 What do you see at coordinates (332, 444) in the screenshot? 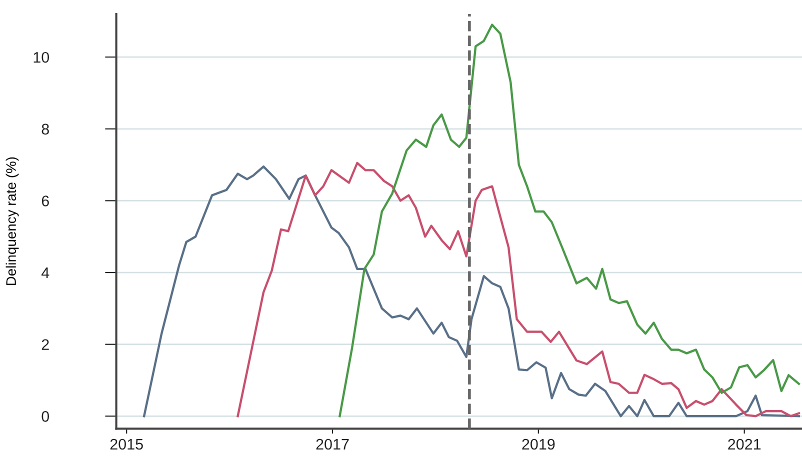
I see `x-tick-label: 2017` at bounding box center [332, 444].